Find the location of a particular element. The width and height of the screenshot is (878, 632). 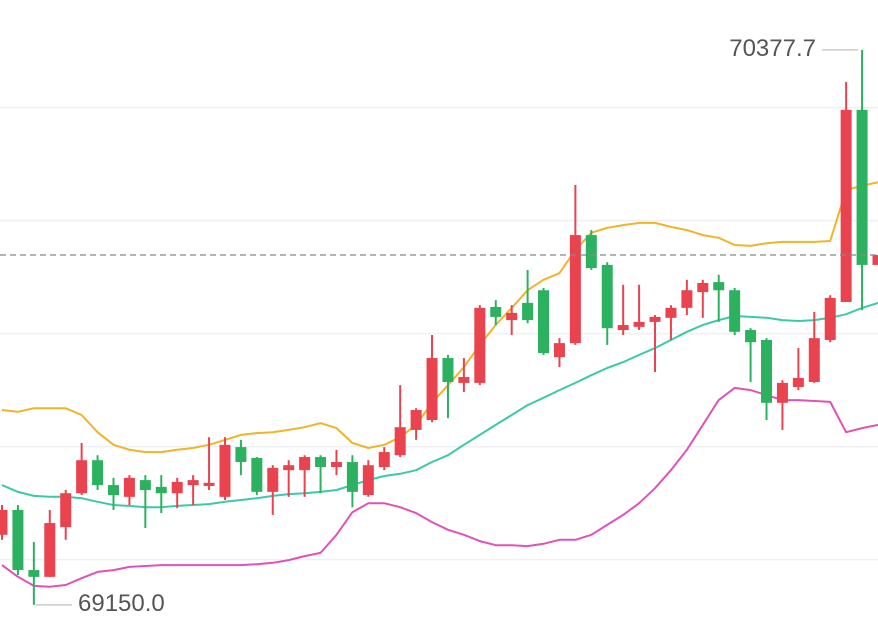

annotation-label: 69150.0 is located at coordinates (121, 603).